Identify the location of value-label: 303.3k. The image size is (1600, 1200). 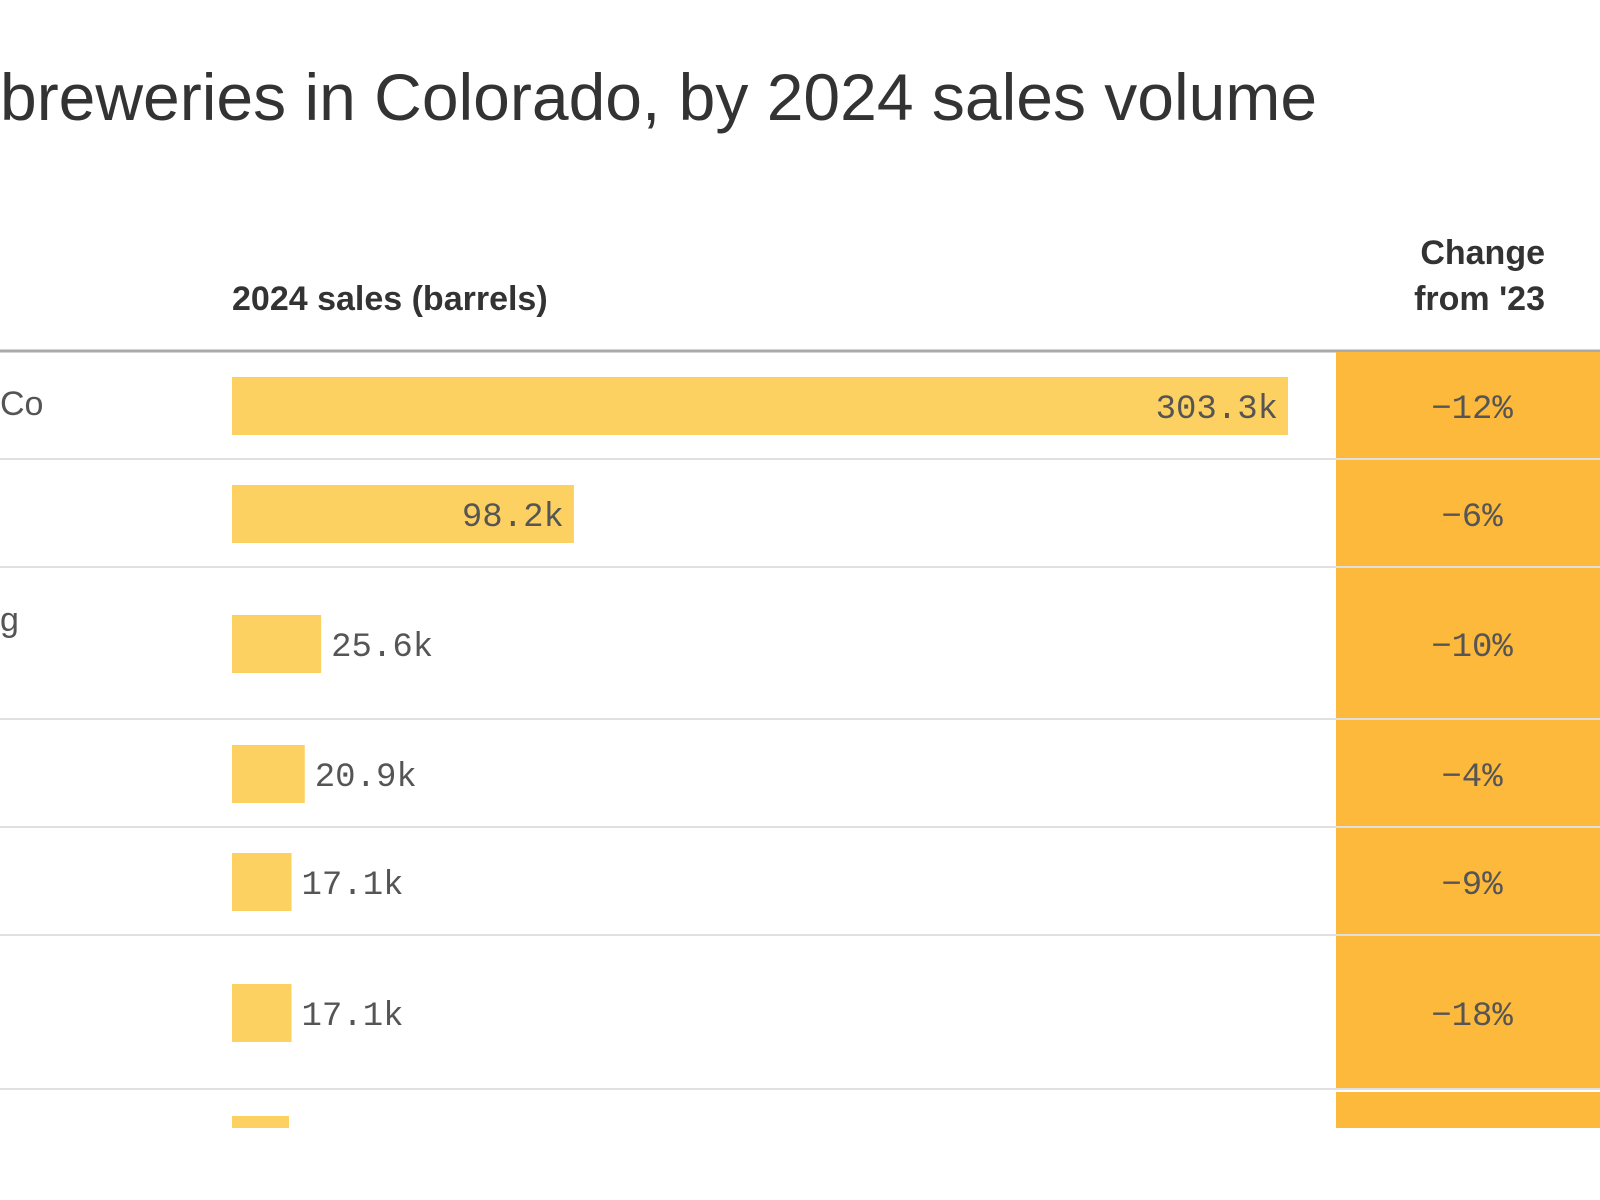
(1217, 410).